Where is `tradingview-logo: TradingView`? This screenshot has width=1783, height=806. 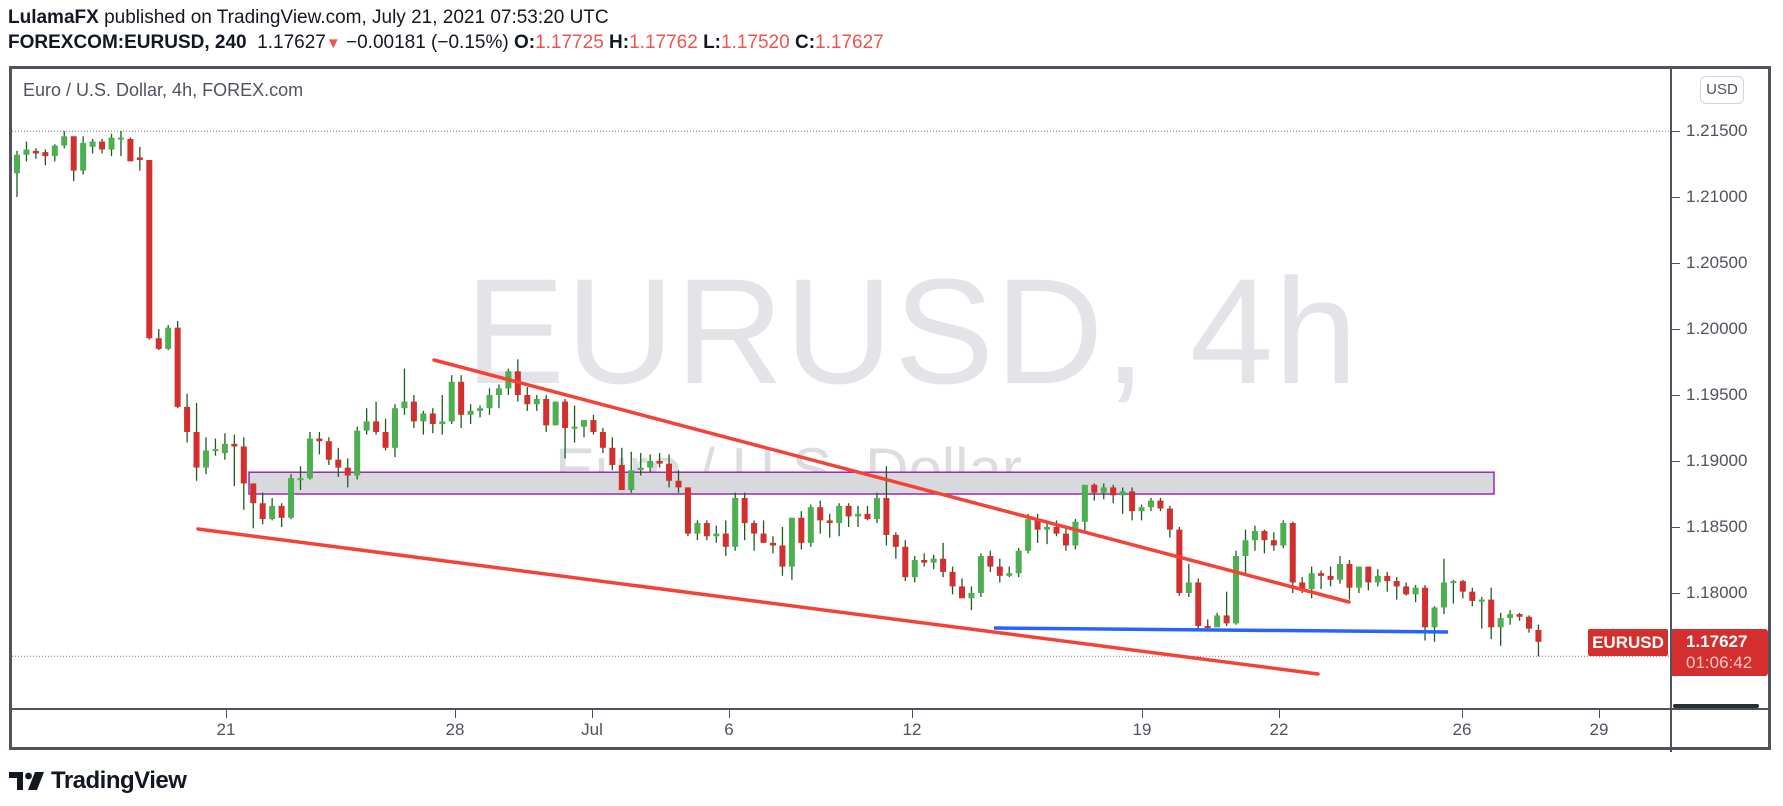 tradingview-logo: TradingView is located at coordinates (98, 780).